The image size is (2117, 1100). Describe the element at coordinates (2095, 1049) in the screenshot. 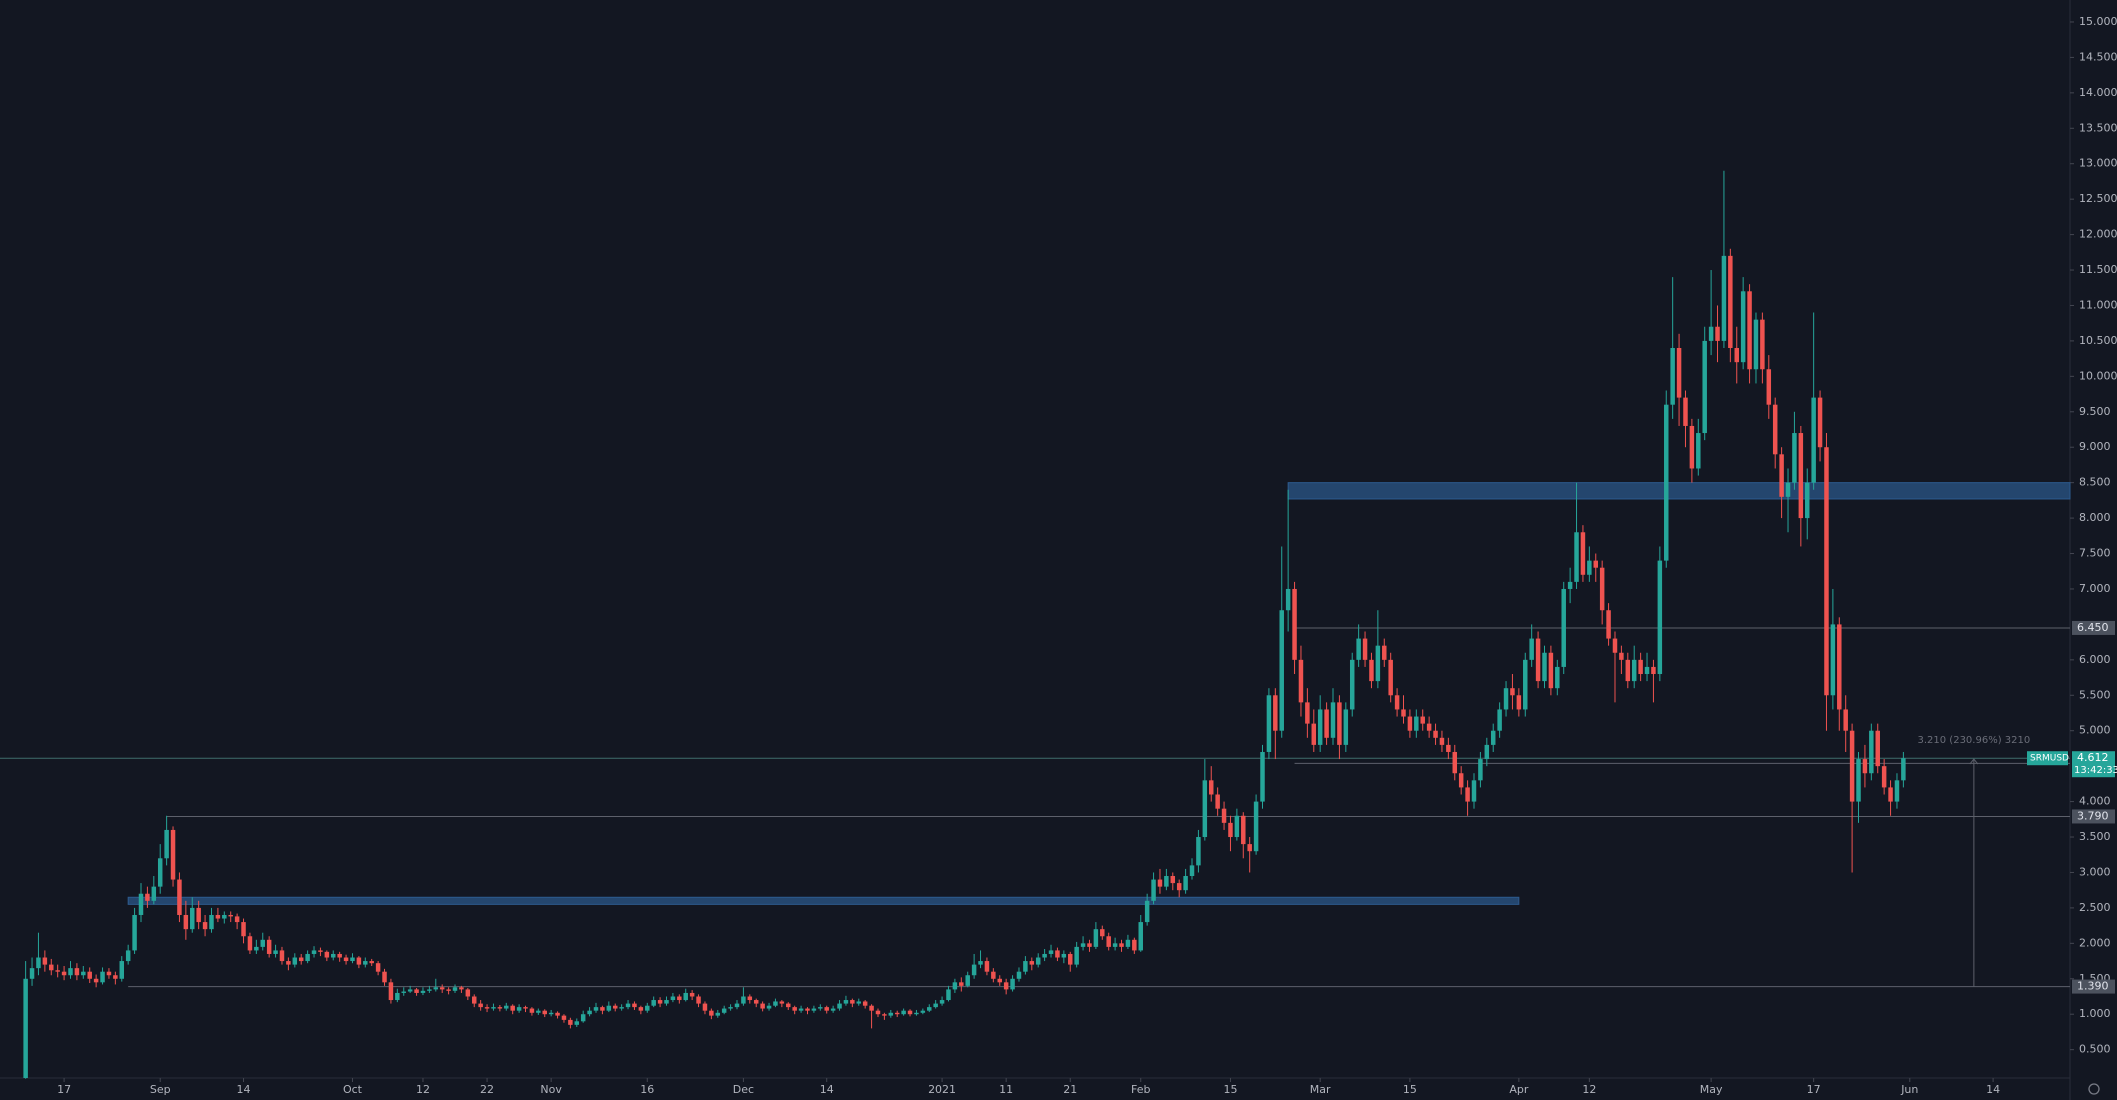

I see `y-tick-label: 0.500` at that location.